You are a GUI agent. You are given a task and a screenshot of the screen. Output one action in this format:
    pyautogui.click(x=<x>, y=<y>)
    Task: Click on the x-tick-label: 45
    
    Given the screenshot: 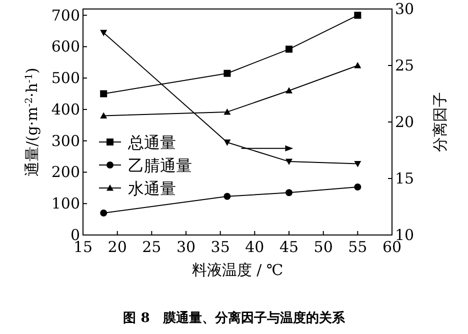 What is the action you would take?
    pyautogui.click(x=289, y=247)
    